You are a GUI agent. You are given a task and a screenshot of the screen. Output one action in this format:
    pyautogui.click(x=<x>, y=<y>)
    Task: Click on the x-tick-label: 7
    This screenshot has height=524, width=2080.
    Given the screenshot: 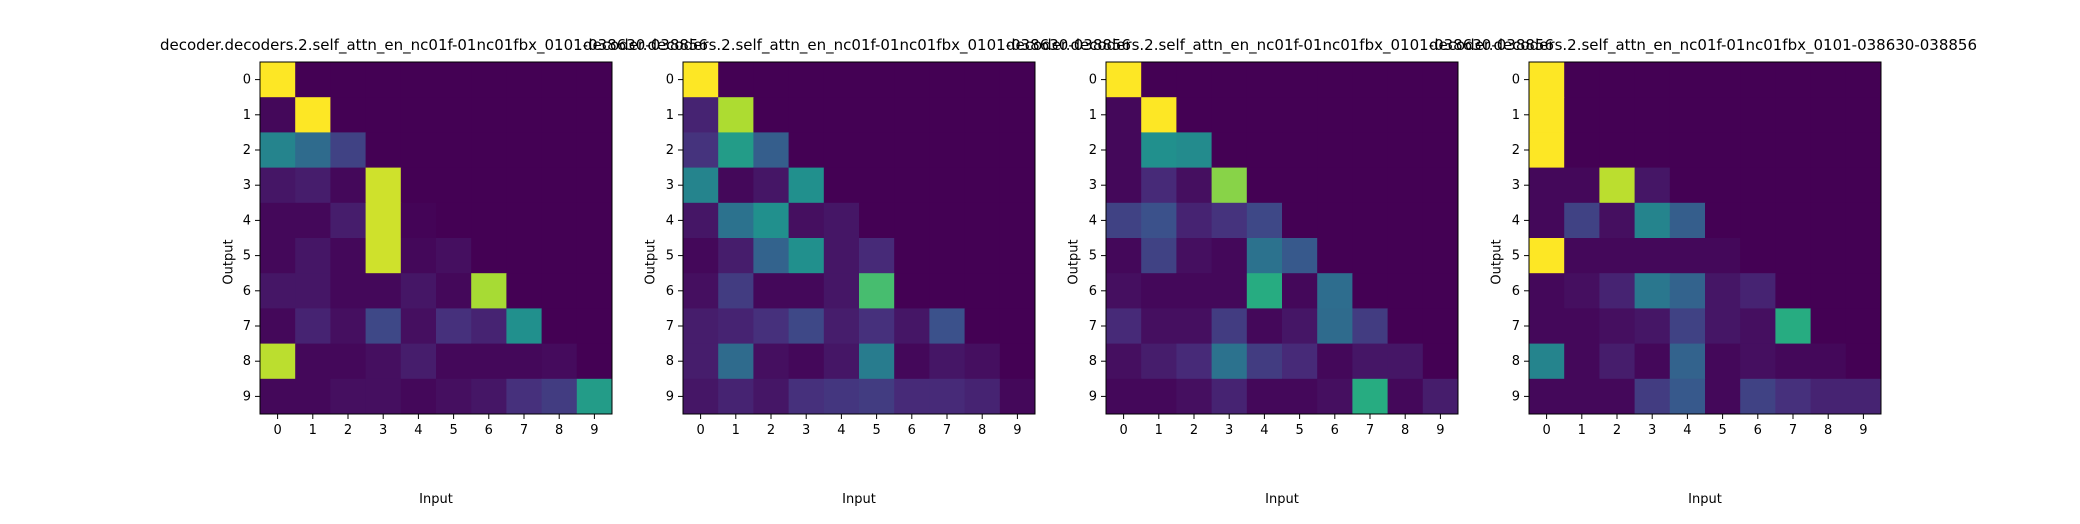 What is the action you would take?
    pyautogui.click(x=524, y=430)
    